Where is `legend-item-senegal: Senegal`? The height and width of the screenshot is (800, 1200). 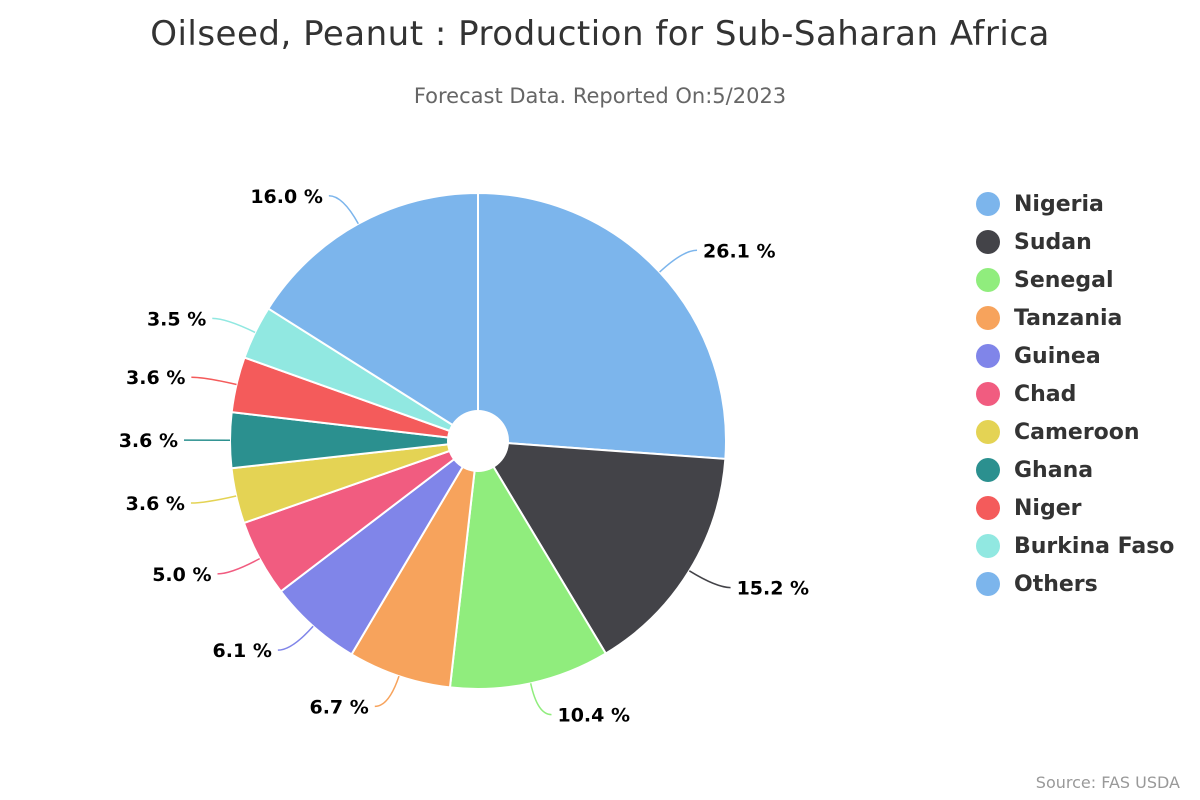 legend-item-senegal: Senegal is located at coordinates (1075, 280).